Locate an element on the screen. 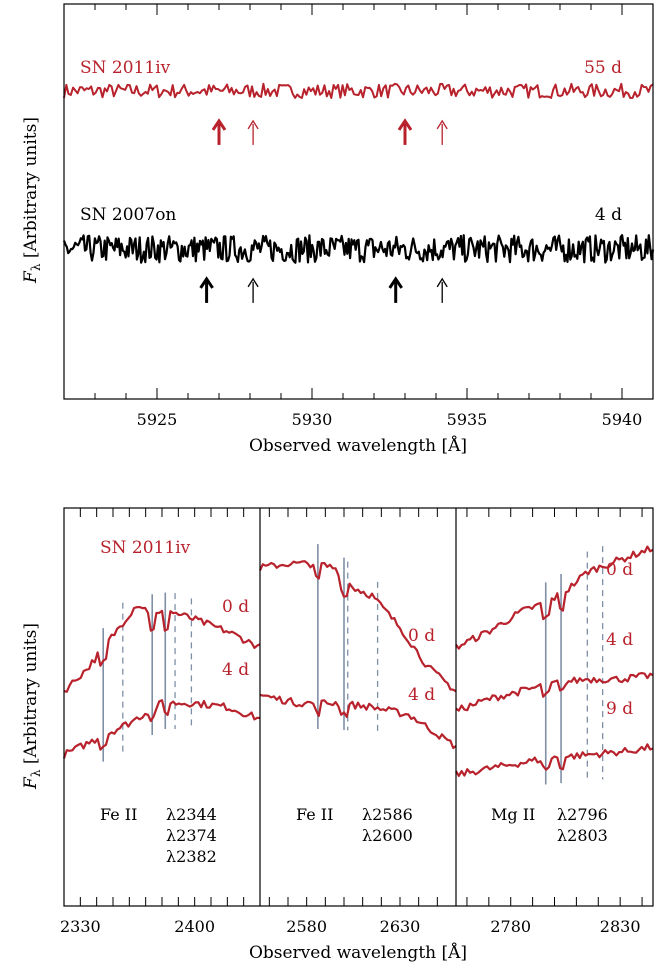 The width and height of the screenshot is (670, 967). subpanel-1-ion-label: Fe II is located at coordinates (118, 814).